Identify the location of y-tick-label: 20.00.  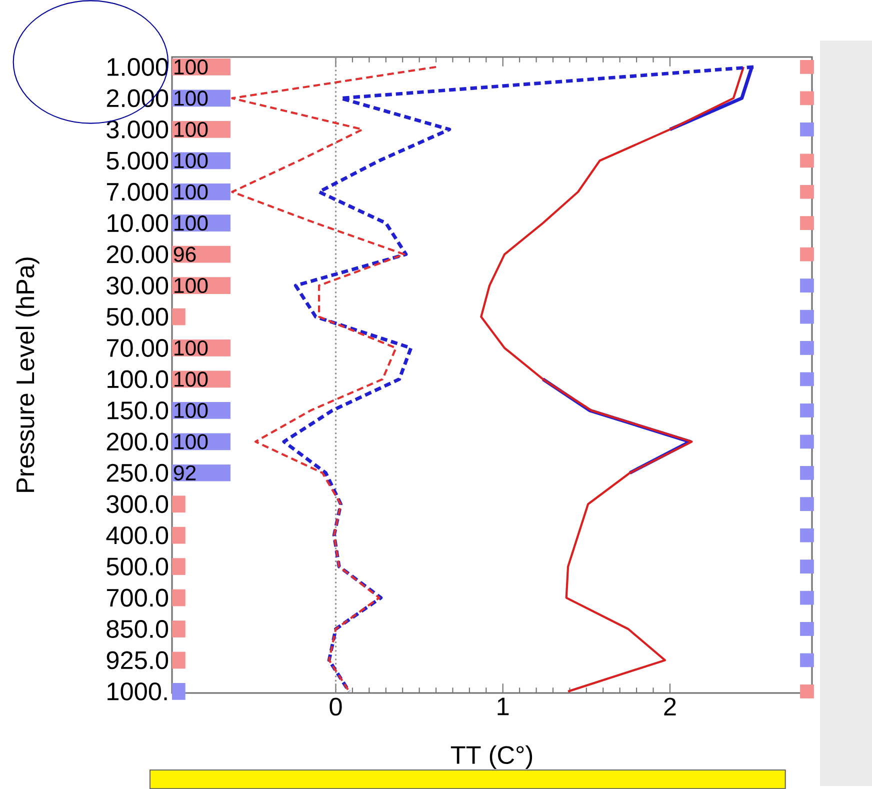
(137, 254).